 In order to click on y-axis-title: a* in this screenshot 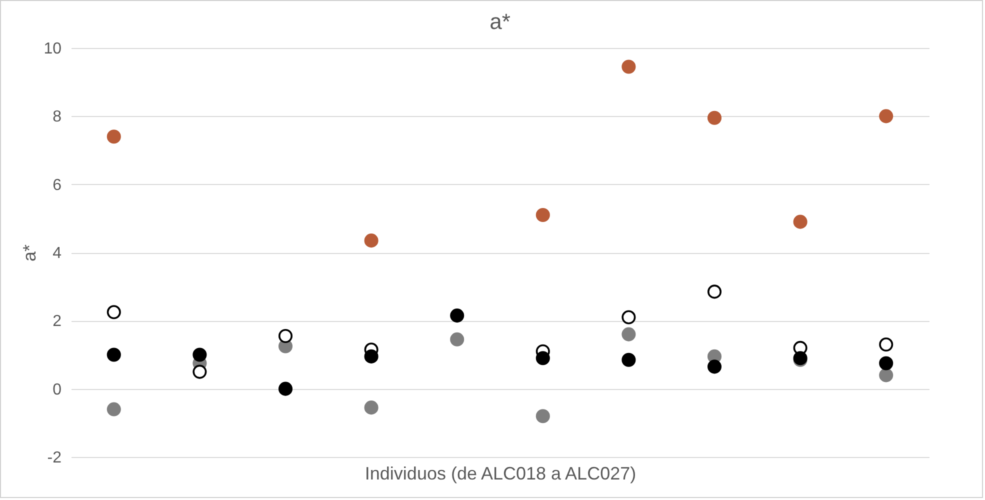, I will do `click(30, 253)`.